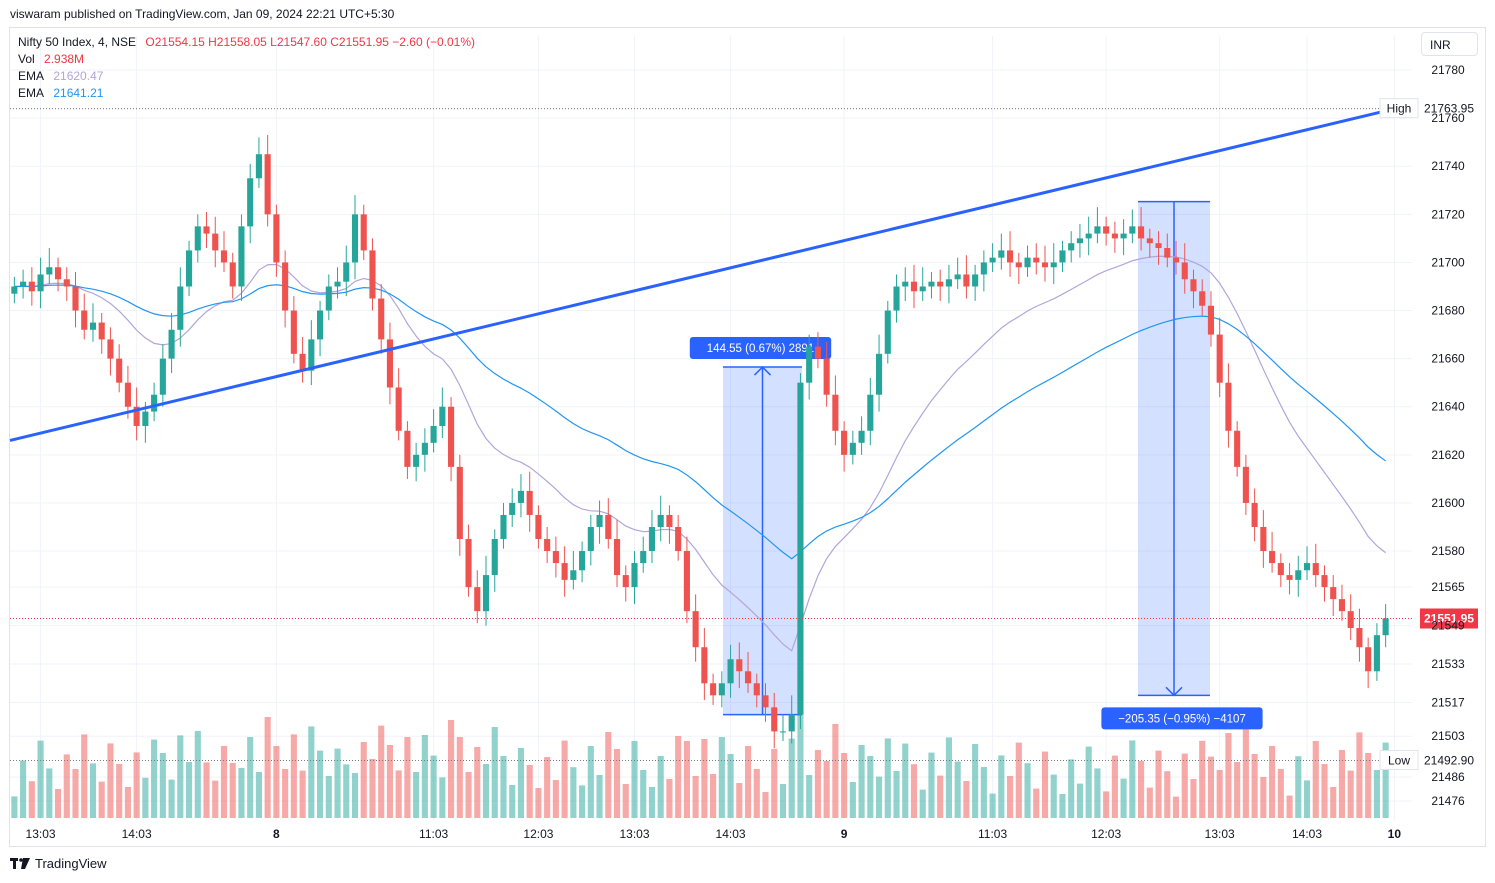 The height and width of the screenshot is (883, 1495). What do you see at coordinates (1220, 834) in the screenshot?
I see `x-tick-label: 13:03` at bounding box center [1220, 834].